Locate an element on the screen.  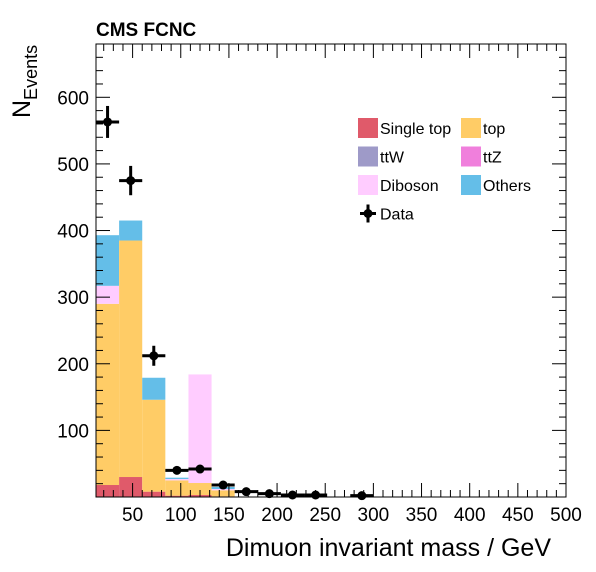
legend-entry-top: top is located at coordinates (483, 128).